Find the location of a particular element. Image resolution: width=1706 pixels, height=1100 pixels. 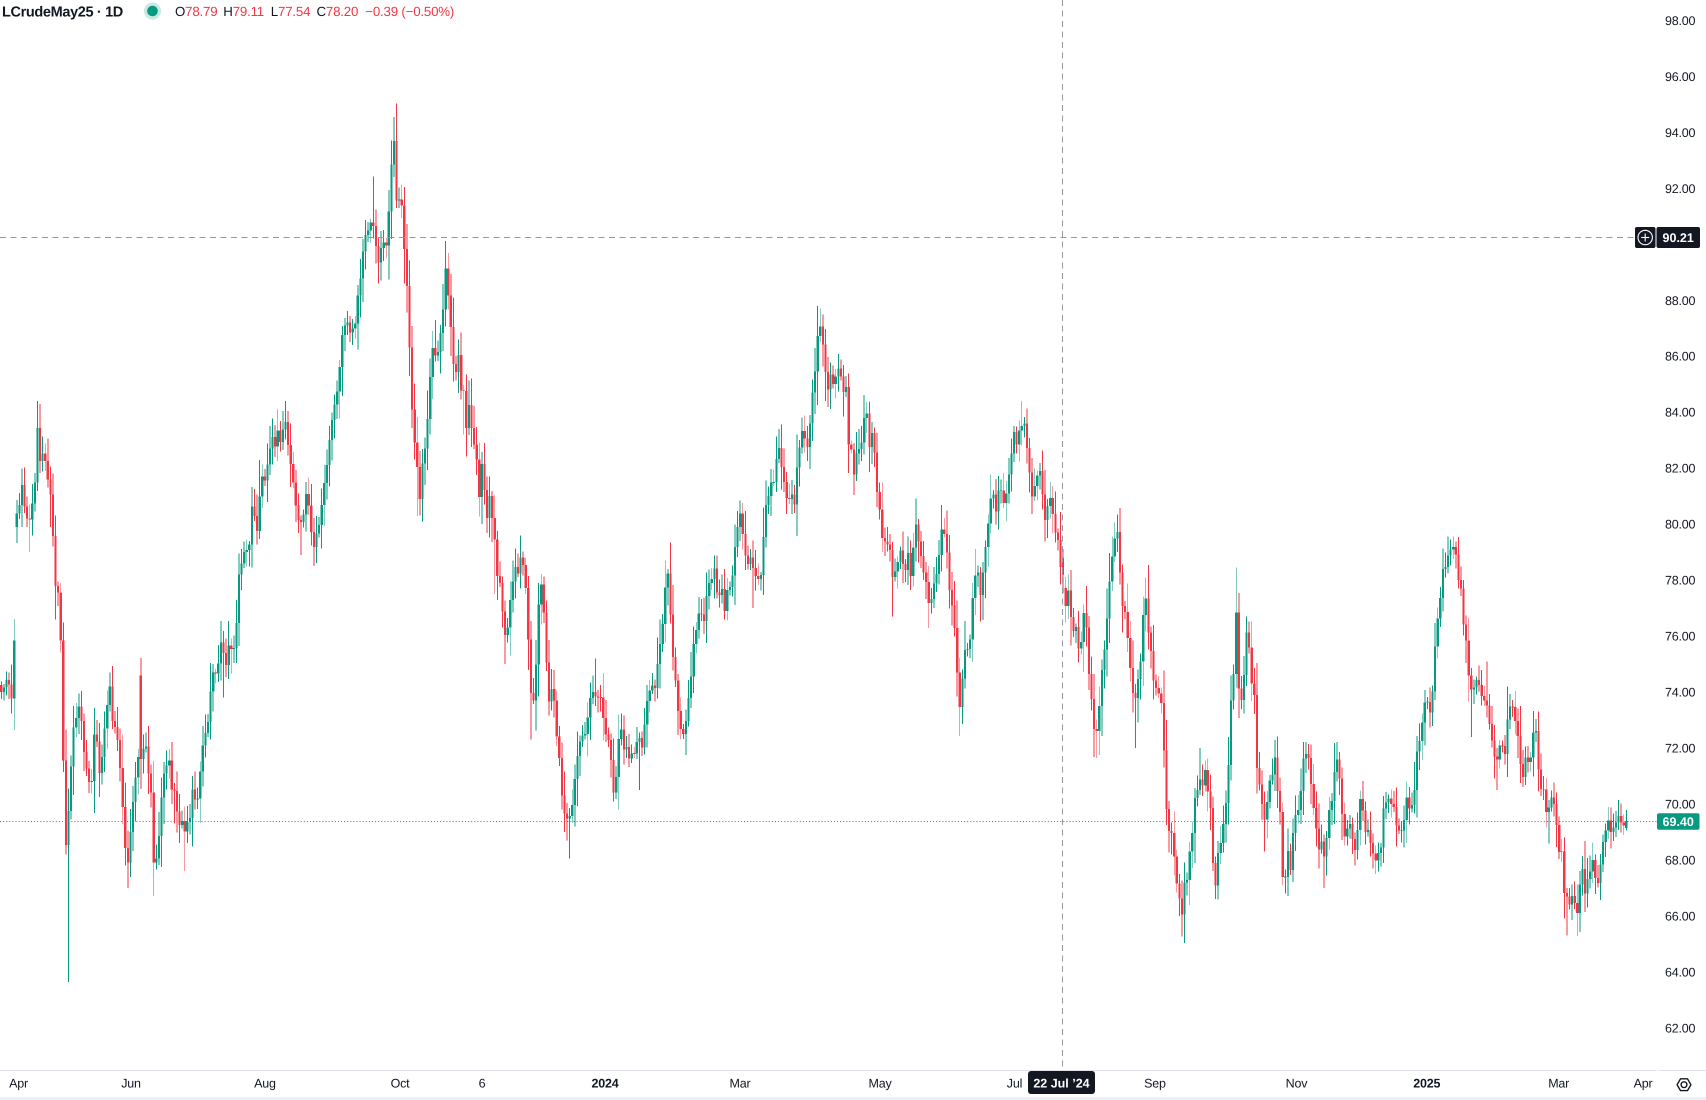

svg-text: C78.20 is located at coordinates (338, 11).